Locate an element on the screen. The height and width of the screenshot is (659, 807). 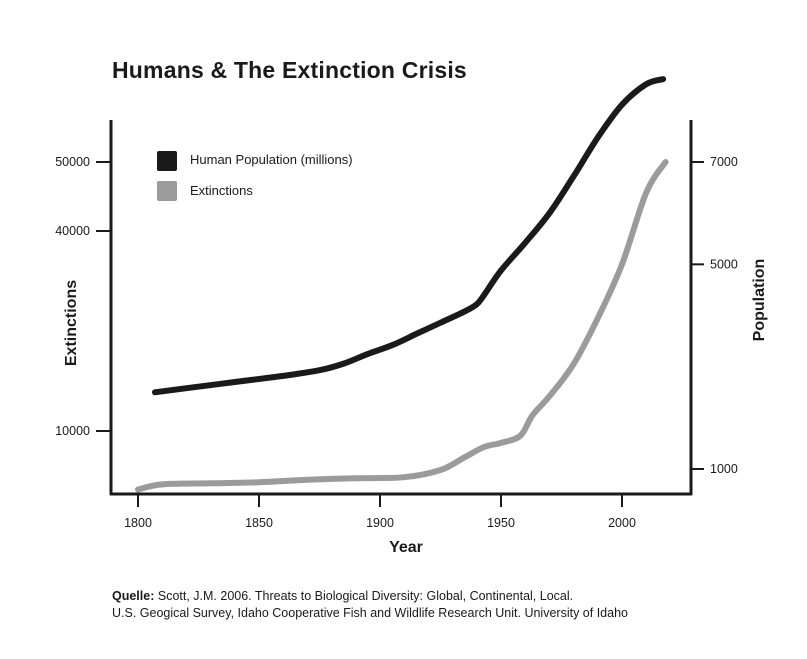
x-axis-title: Year is located at coordinates (406, 547).